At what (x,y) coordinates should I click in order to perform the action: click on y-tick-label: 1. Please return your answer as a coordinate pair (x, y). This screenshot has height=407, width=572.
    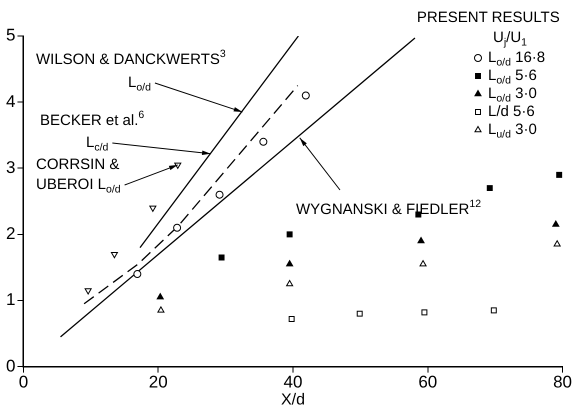
    Looking at the image, I should click on (11, 300).